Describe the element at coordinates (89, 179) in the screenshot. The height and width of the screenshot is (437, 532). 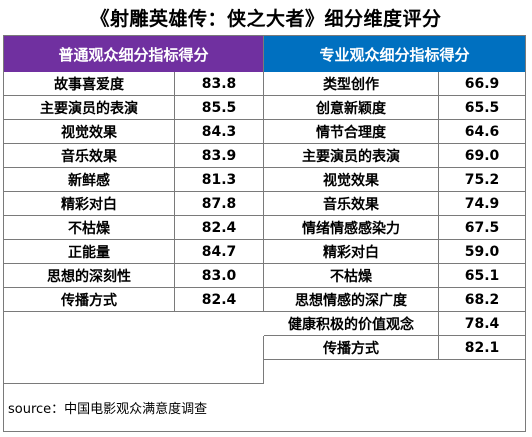
I see `metric-name: 新鲜感` at that location.